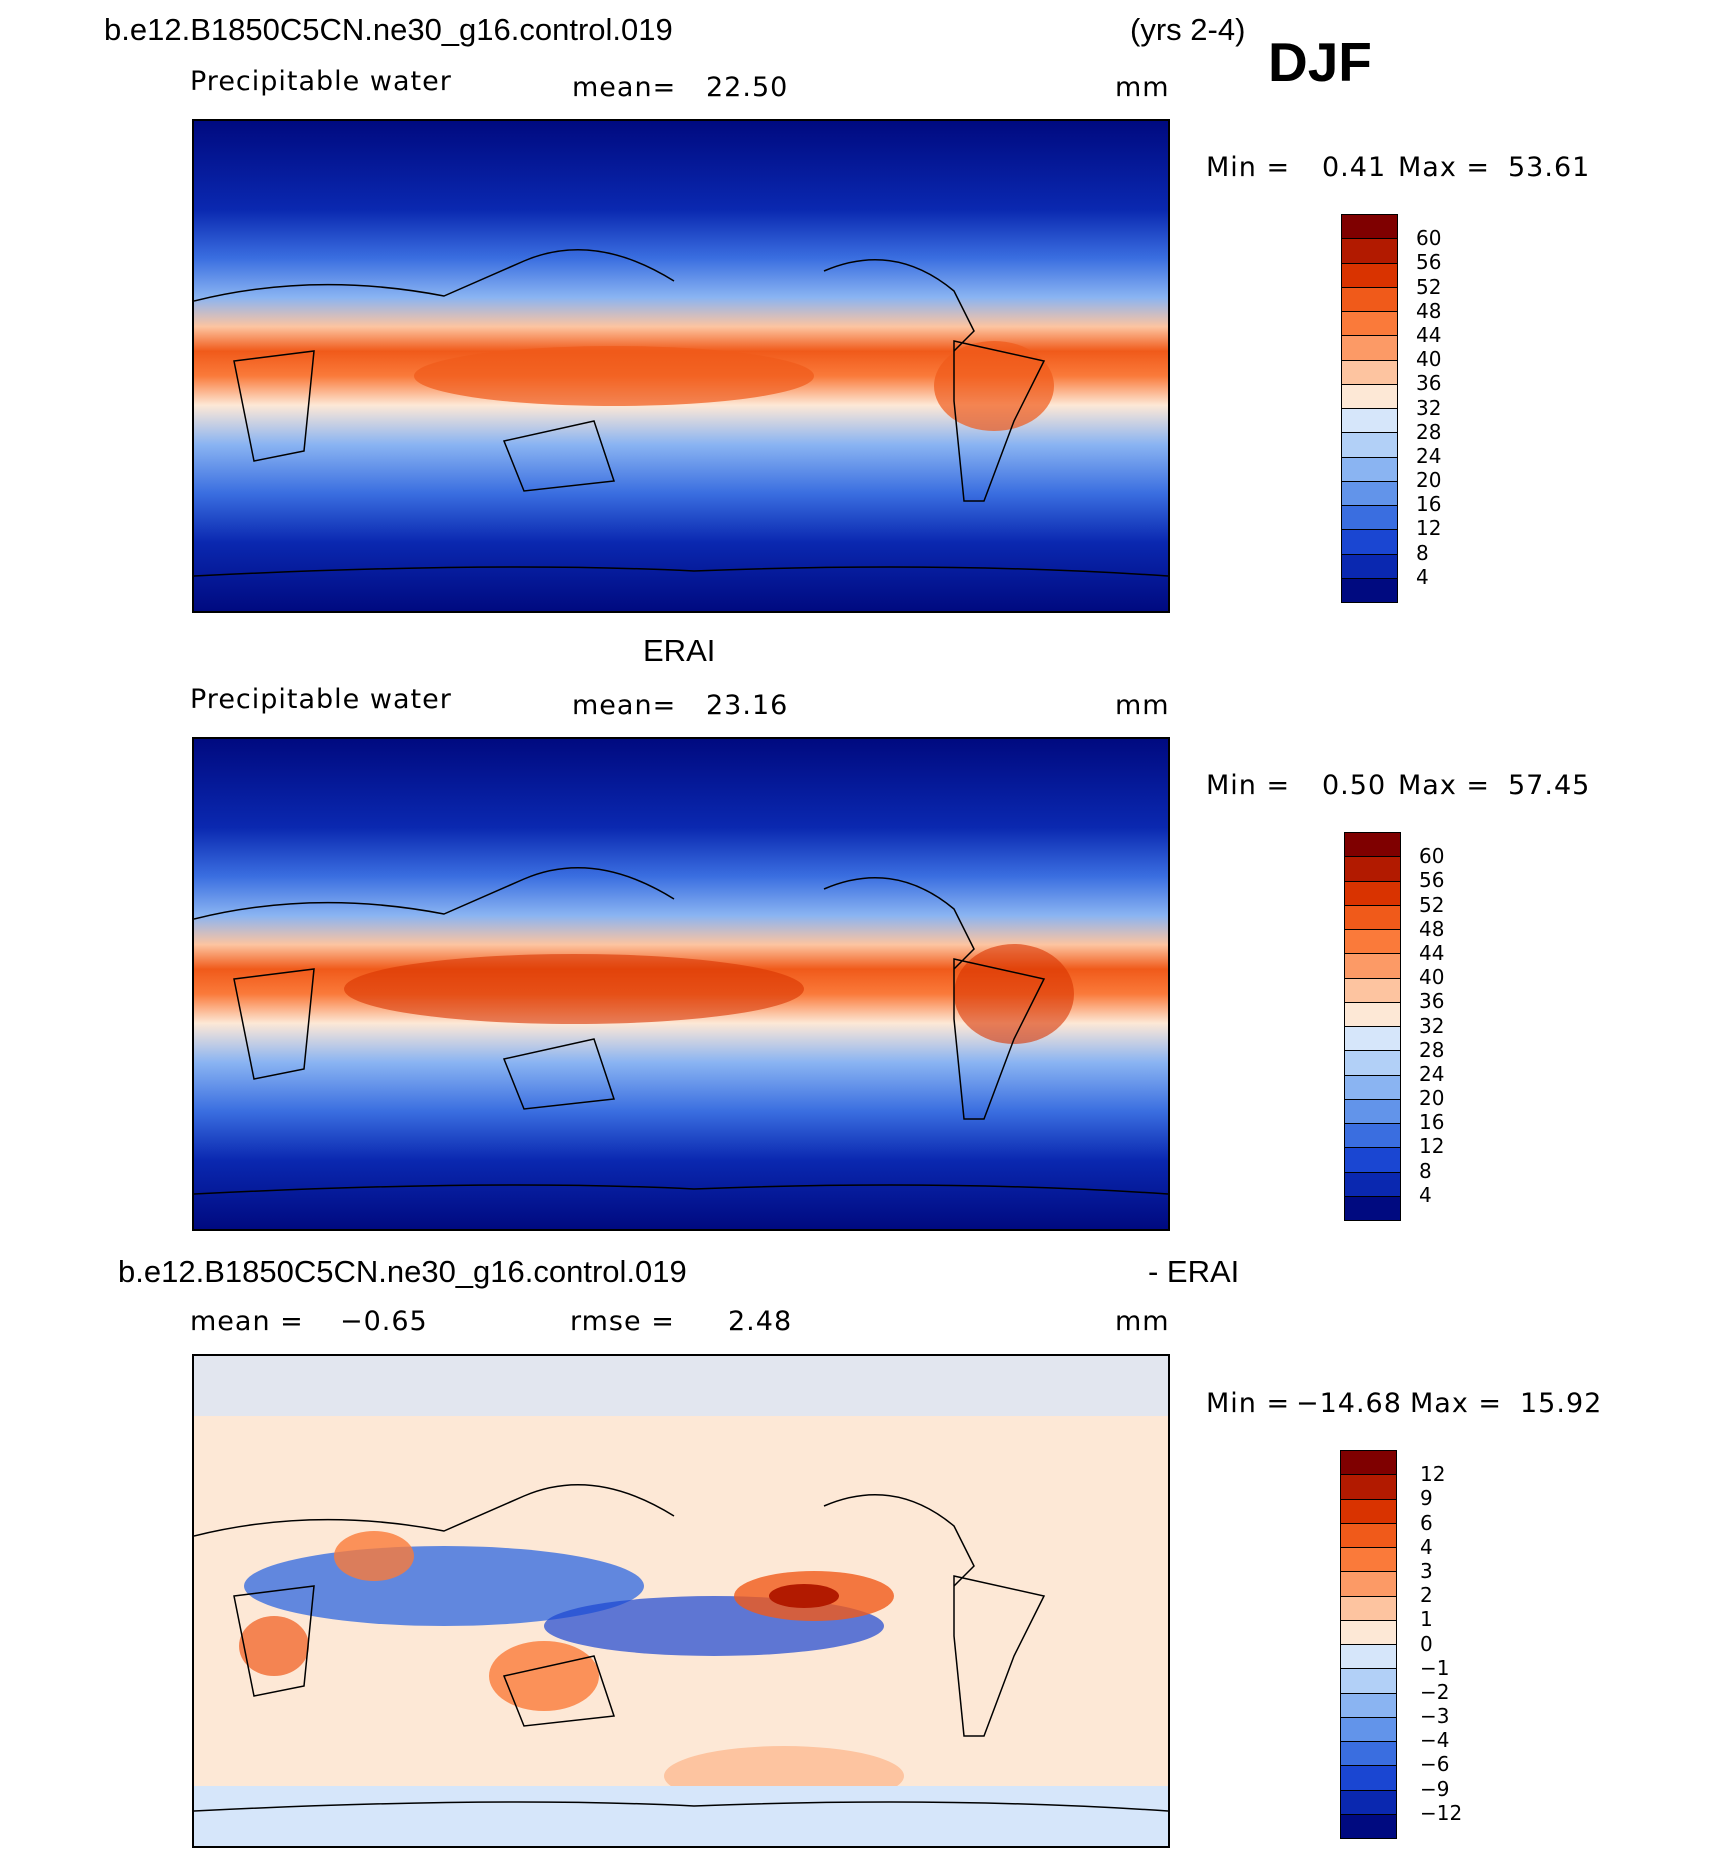 The height and width of the screenshot is (1863, 1710). I want to click on colorbar-tick-label: −4, so click(1435, 1740).